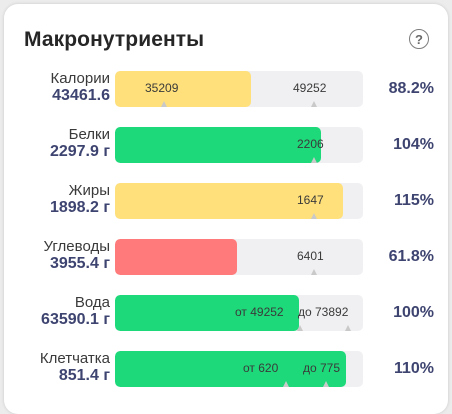 Image resolution: width=452 pixels, height=414 pixels. Describe the element at coordinates (323, 312) in the screenshot. I see `max-marker-label: до 73892` at that location.